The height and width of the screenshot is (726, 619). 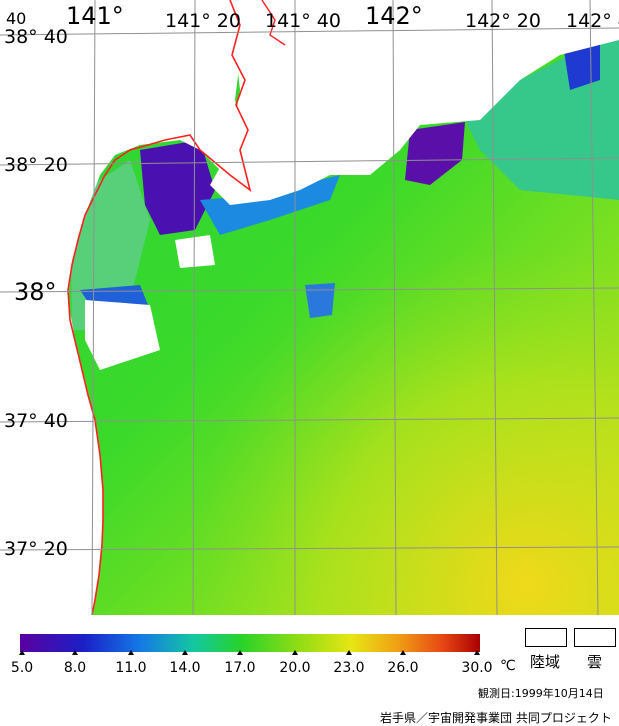 I want to click on lon-label-141: 141°, so click(x=95, y=16).